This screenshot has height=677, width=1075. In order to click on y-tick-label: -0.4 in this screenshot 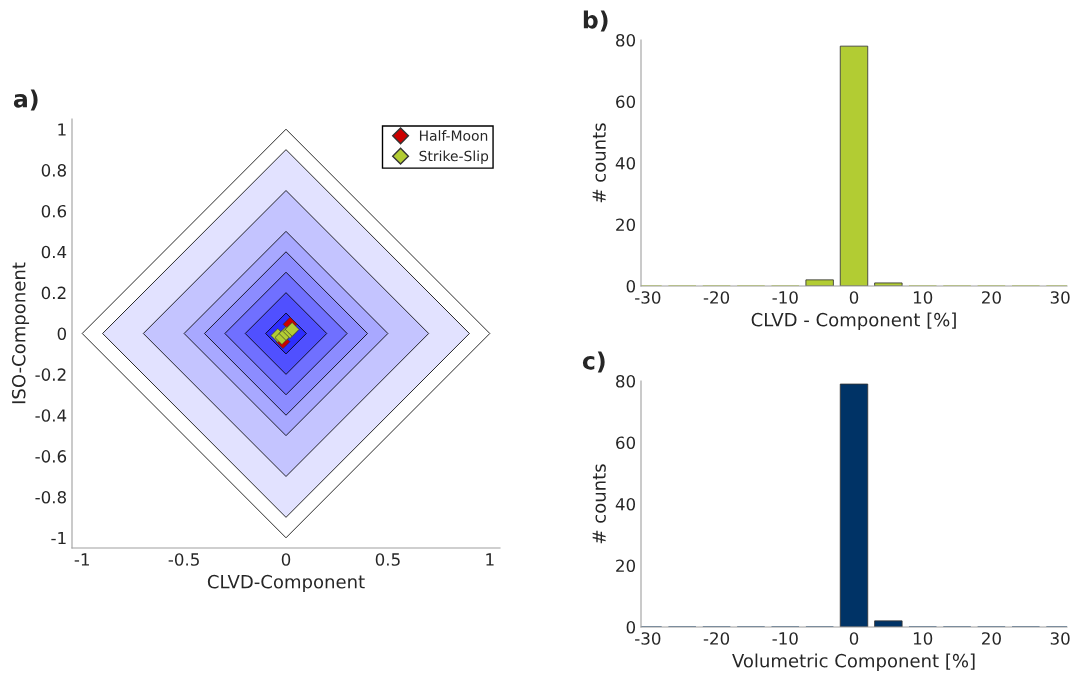, I will do `click(51, 415)`.